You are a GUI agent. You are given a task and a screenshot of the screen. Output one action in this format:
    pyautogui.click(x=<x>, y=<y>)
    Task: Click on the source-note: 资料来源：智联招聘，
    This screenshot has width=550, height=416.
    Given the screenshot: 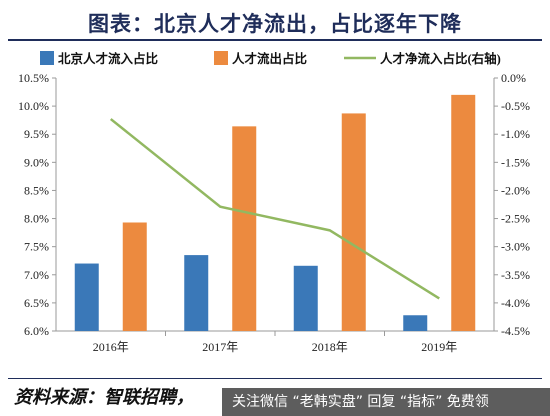 What is the action you would take?
    pyautogui.click(x=104, y=397)
    